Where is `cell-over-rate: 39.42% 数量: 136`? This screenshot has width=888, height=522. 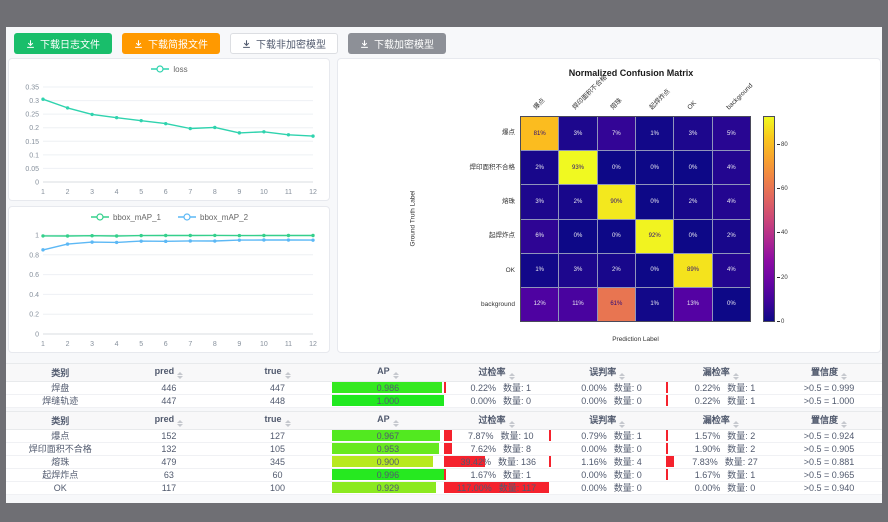 cell-over-rate: 39.42% 数量: 136 is located at coordinates (496, 462).